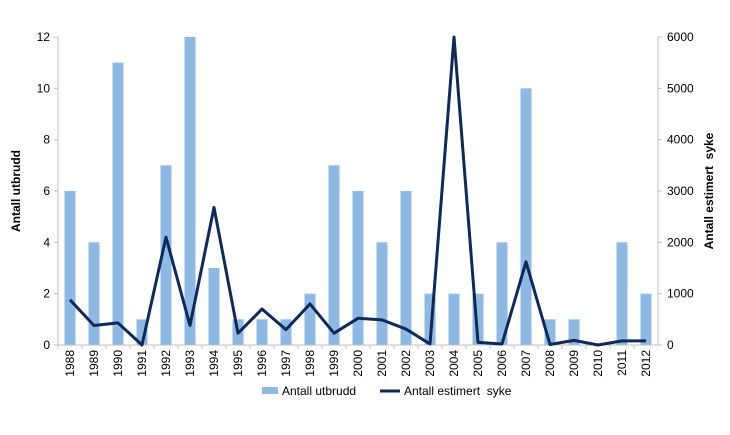 The width and height of the screenshot is (730, 435). What do you see at coordinates (526, 363) in the screenshot?
I see `x-tick-label: 2007` at bounding box center [526, 363].